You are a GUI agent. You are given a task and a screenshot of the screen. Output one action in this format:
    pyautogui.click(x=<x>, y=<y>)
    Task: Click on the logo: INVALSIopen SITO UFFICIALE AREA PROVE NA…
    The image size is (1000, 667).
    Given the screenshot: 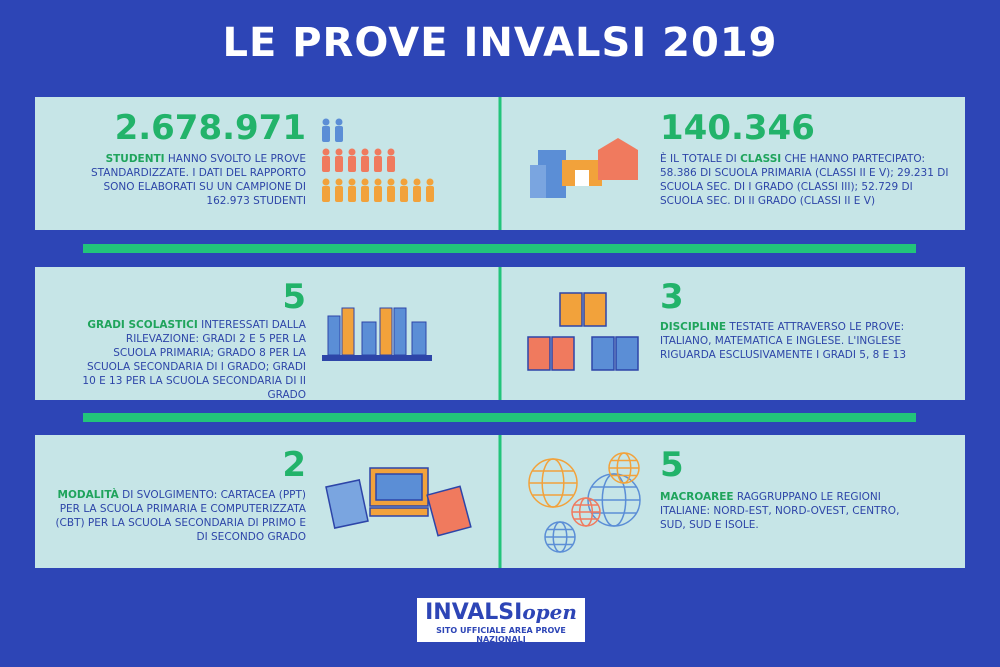 What is the action you would take?
    pyautogui.click(x=501, y=621)
    